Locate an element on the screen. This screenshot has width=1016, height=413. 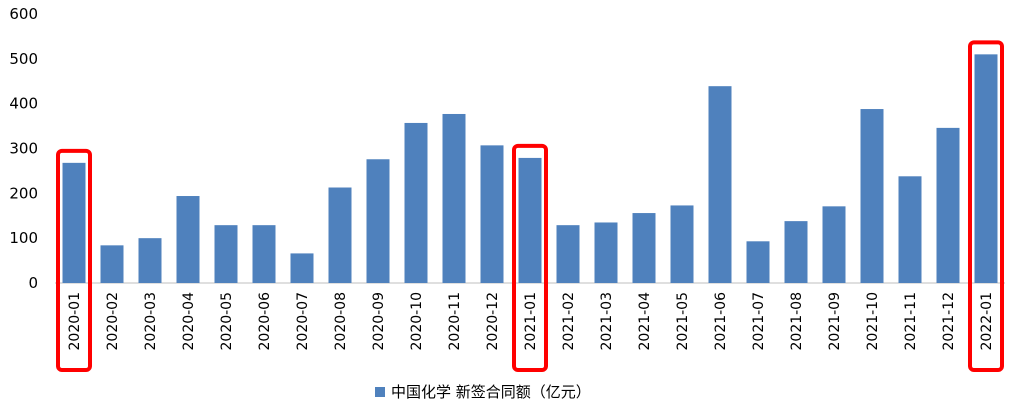
x-tick-label: 2021-10 is located at coordinates (873, 321).